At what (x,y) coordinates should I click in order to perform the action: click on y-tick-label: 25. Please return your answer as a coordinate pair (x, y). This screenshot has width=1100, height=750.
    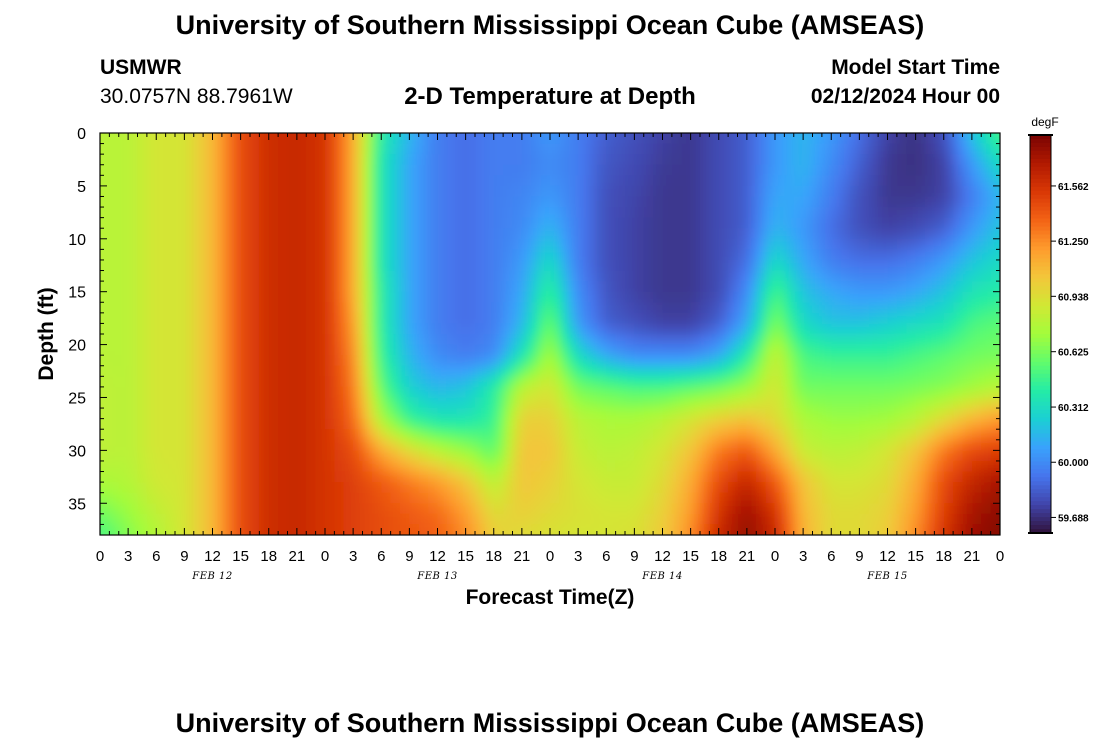
    Looking at the image, I should click on (77, 398).